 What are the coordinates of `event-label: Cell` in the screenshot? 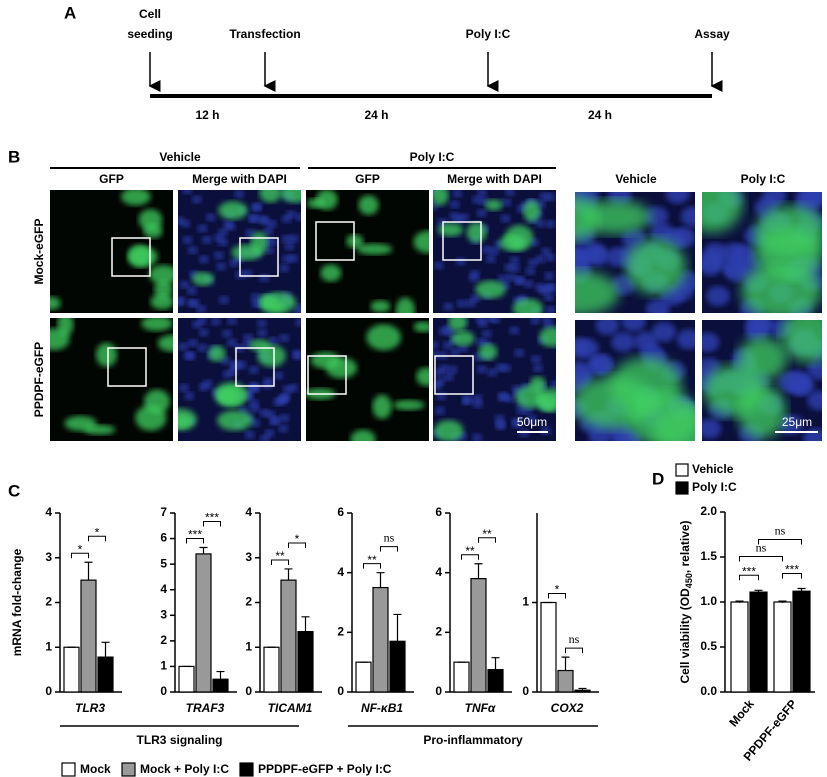 It's located at (150, 14).